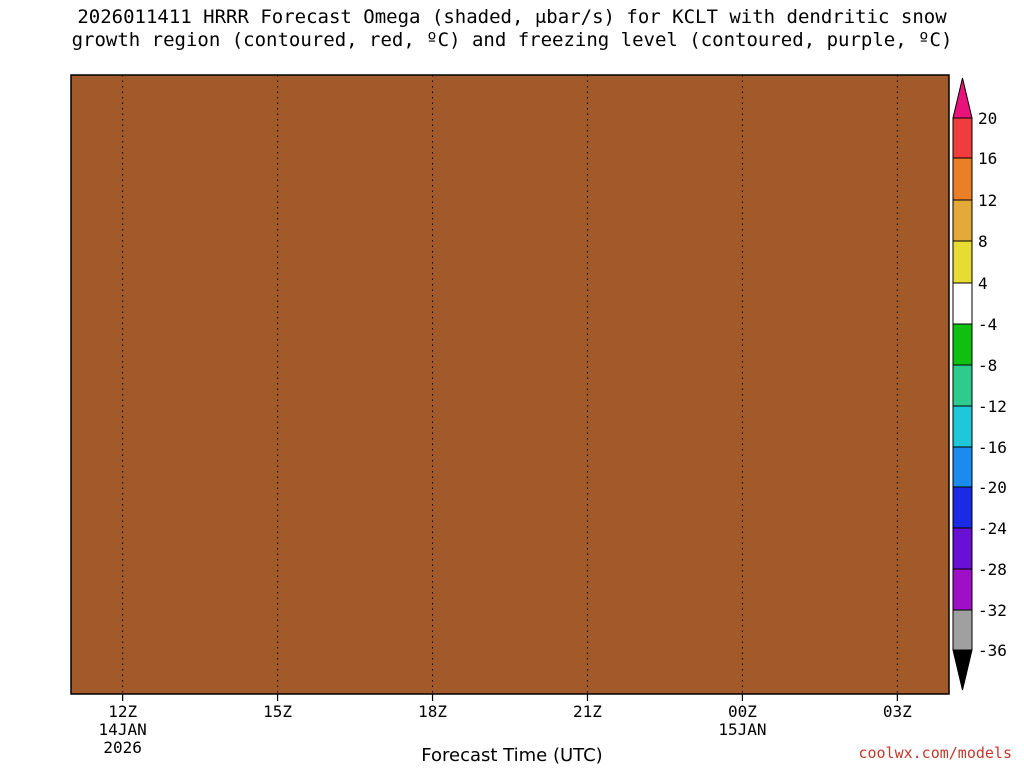 This screenshot has width=1024, height=768. What do you see at coordinates (962, 670) in the screenshot?
I see `colorbar-bottom-arrow` at bounding box center [962, 670].